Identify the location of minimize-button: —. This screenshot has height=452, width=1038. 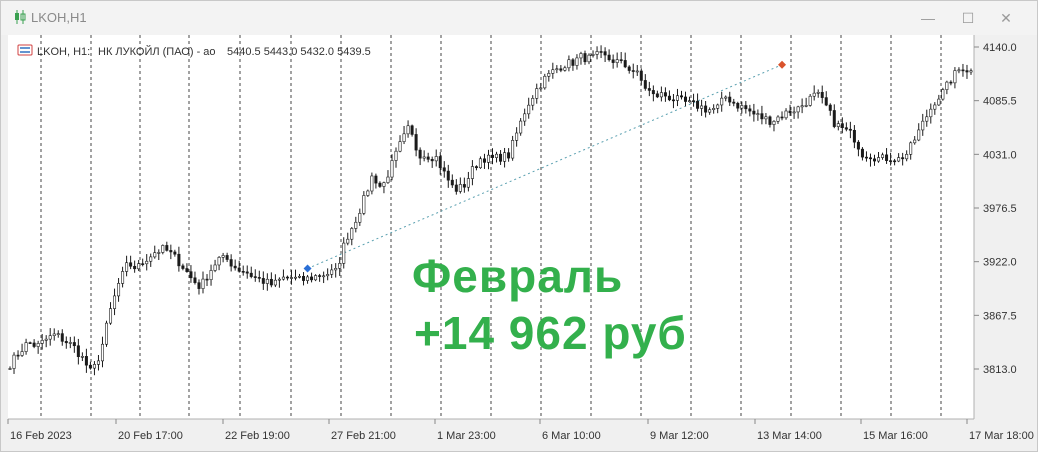
(928, 18).